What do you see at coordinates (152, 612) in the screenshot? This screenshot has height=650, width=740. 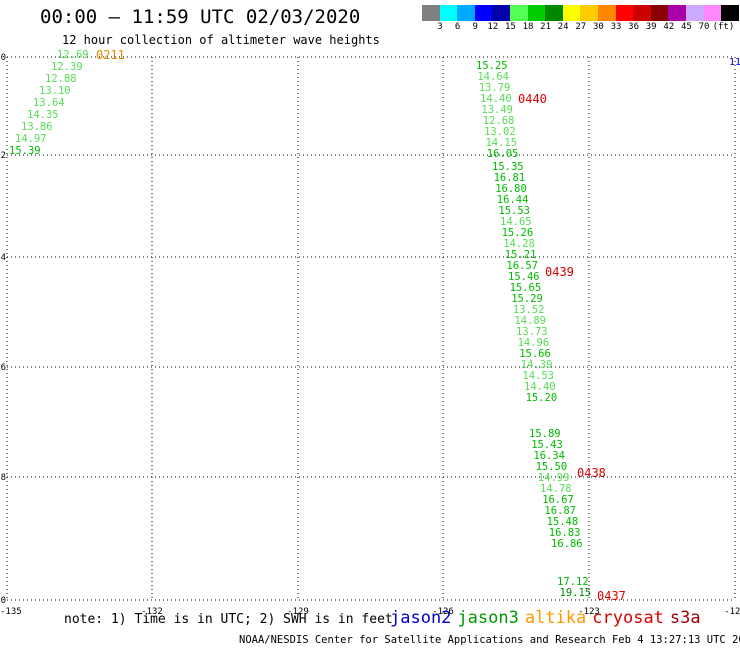 I see `lon-tick-label: -132` at bounding box center [152, 612].